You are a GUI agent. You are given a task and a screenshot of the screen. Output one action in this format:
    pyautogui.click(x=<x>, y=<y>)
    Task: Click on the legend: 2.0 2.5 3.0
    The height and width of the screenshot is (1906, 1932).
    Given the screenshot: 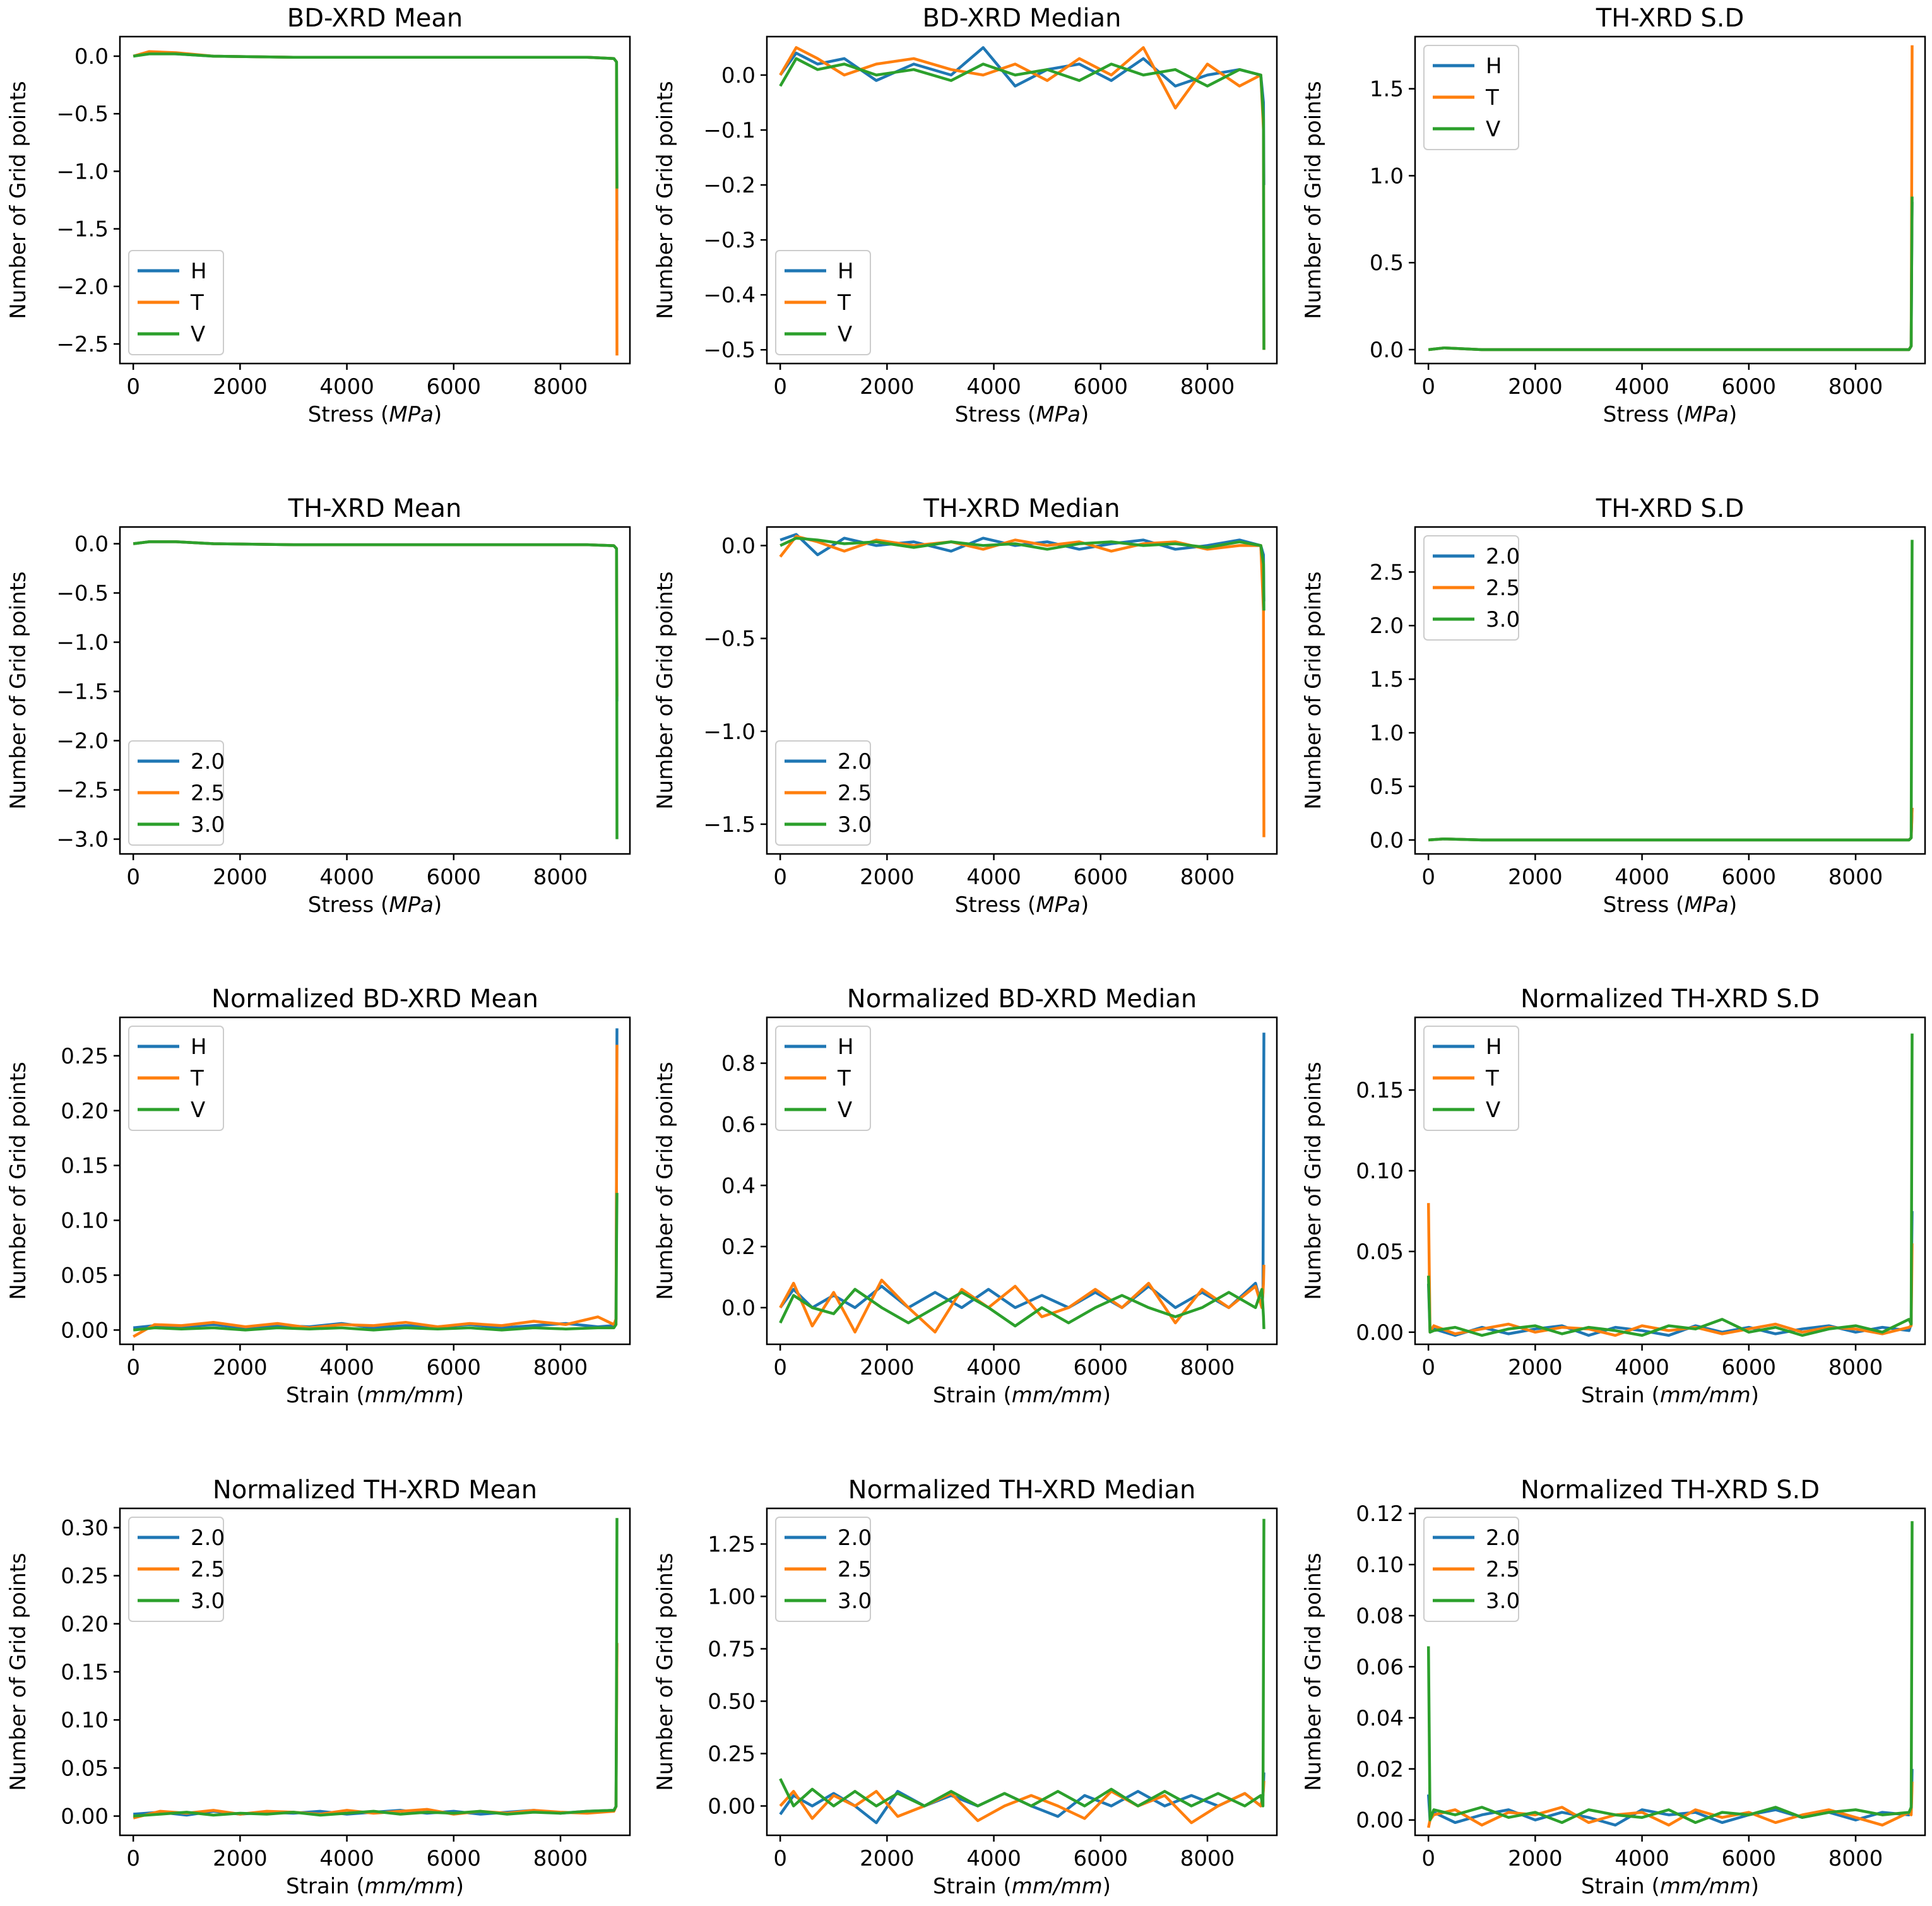 What is the action you would take?
    pyautogui.click(x=176, y=1569)
    